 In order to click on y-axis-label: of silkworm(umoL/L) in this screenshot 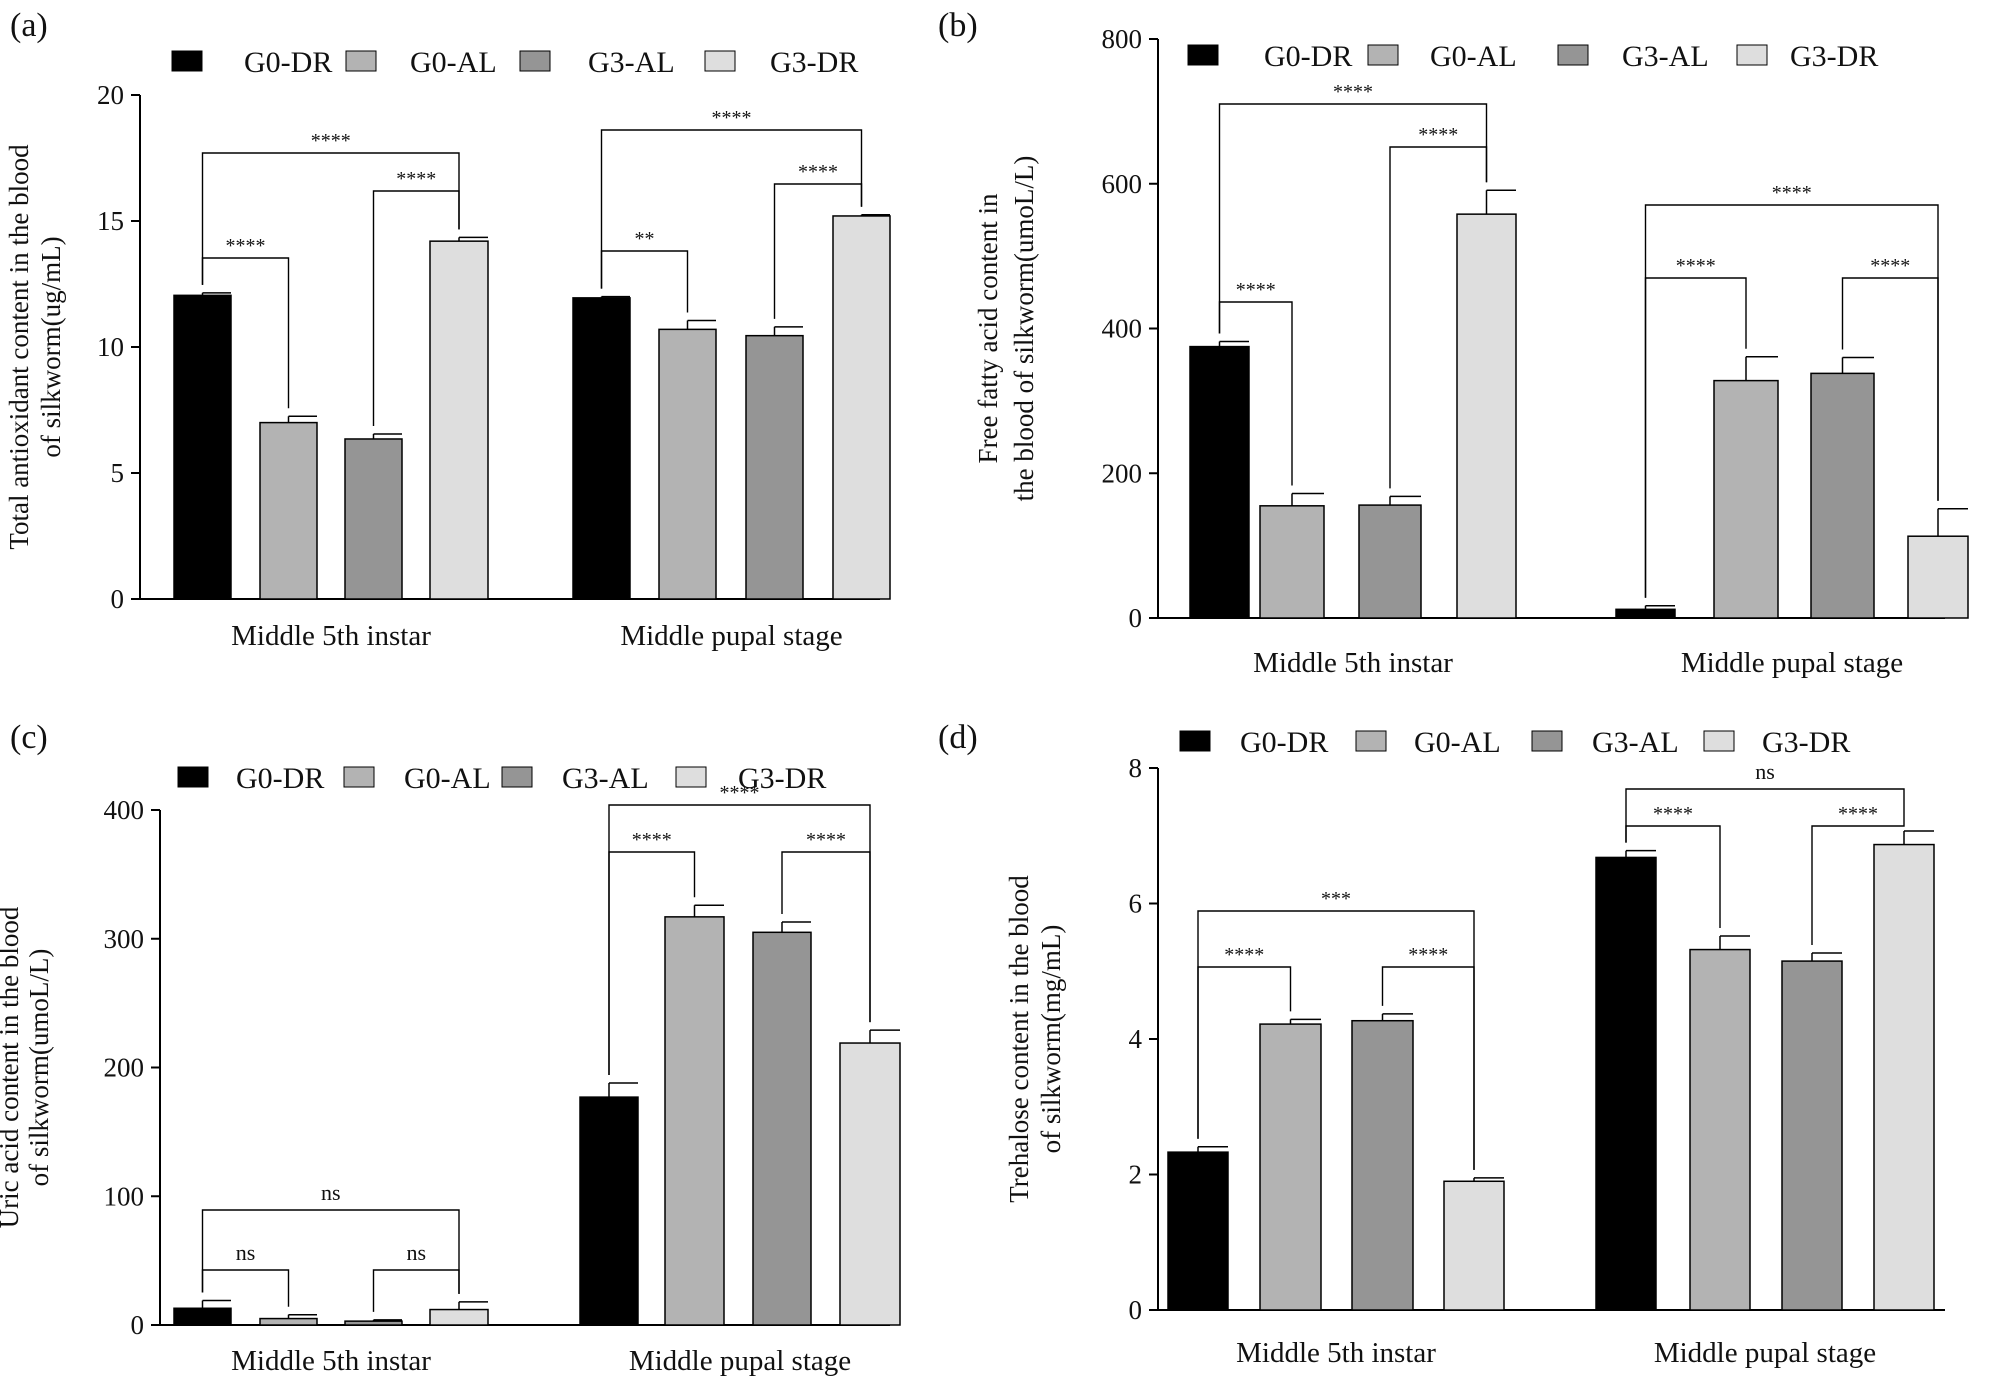, I will do `click(39, 1068)`.